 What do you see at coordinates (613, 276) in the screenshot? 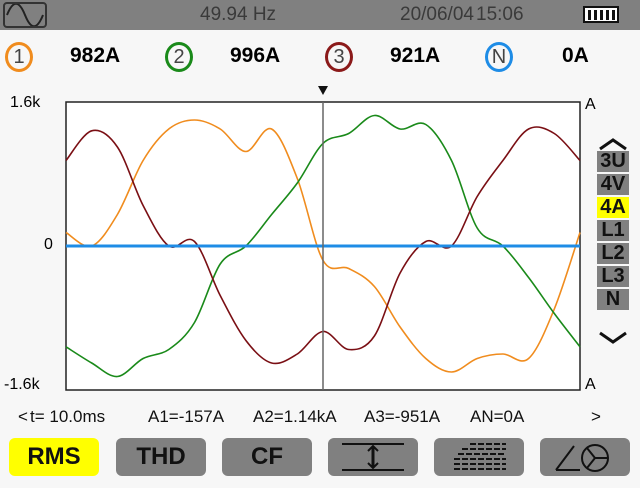
I see `side-menu-item-l3: L3` at bounding box center [613, 276].